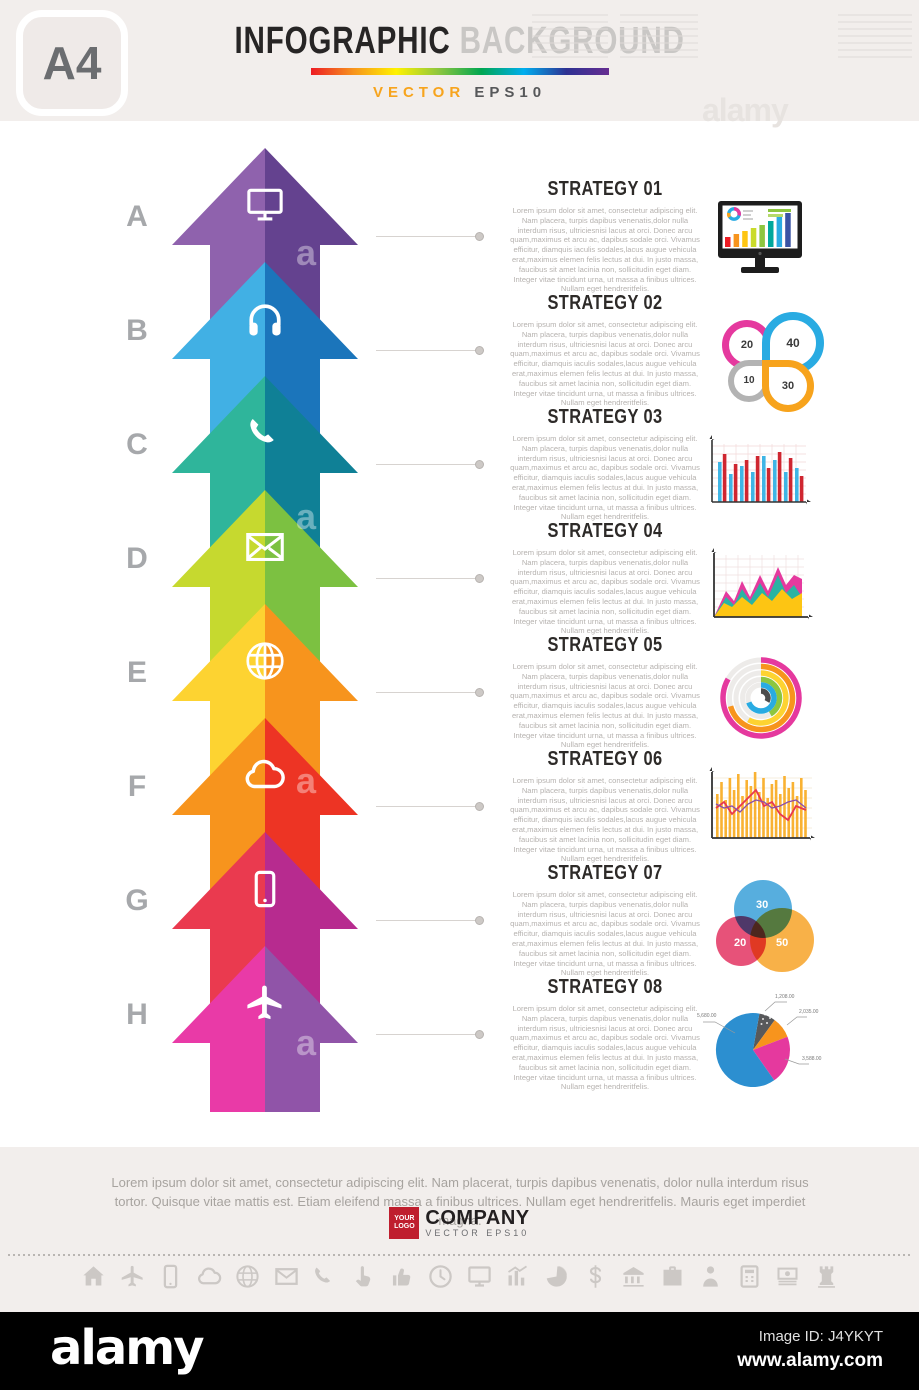 The height and width of the screenshot is (1390, 919). What do you see at coordinates (459, 1223) in the screenshot?
I see `company-logo: YOUR LOGO COMPANY VECTOR EPS10` at bounding box center [459, 1223].